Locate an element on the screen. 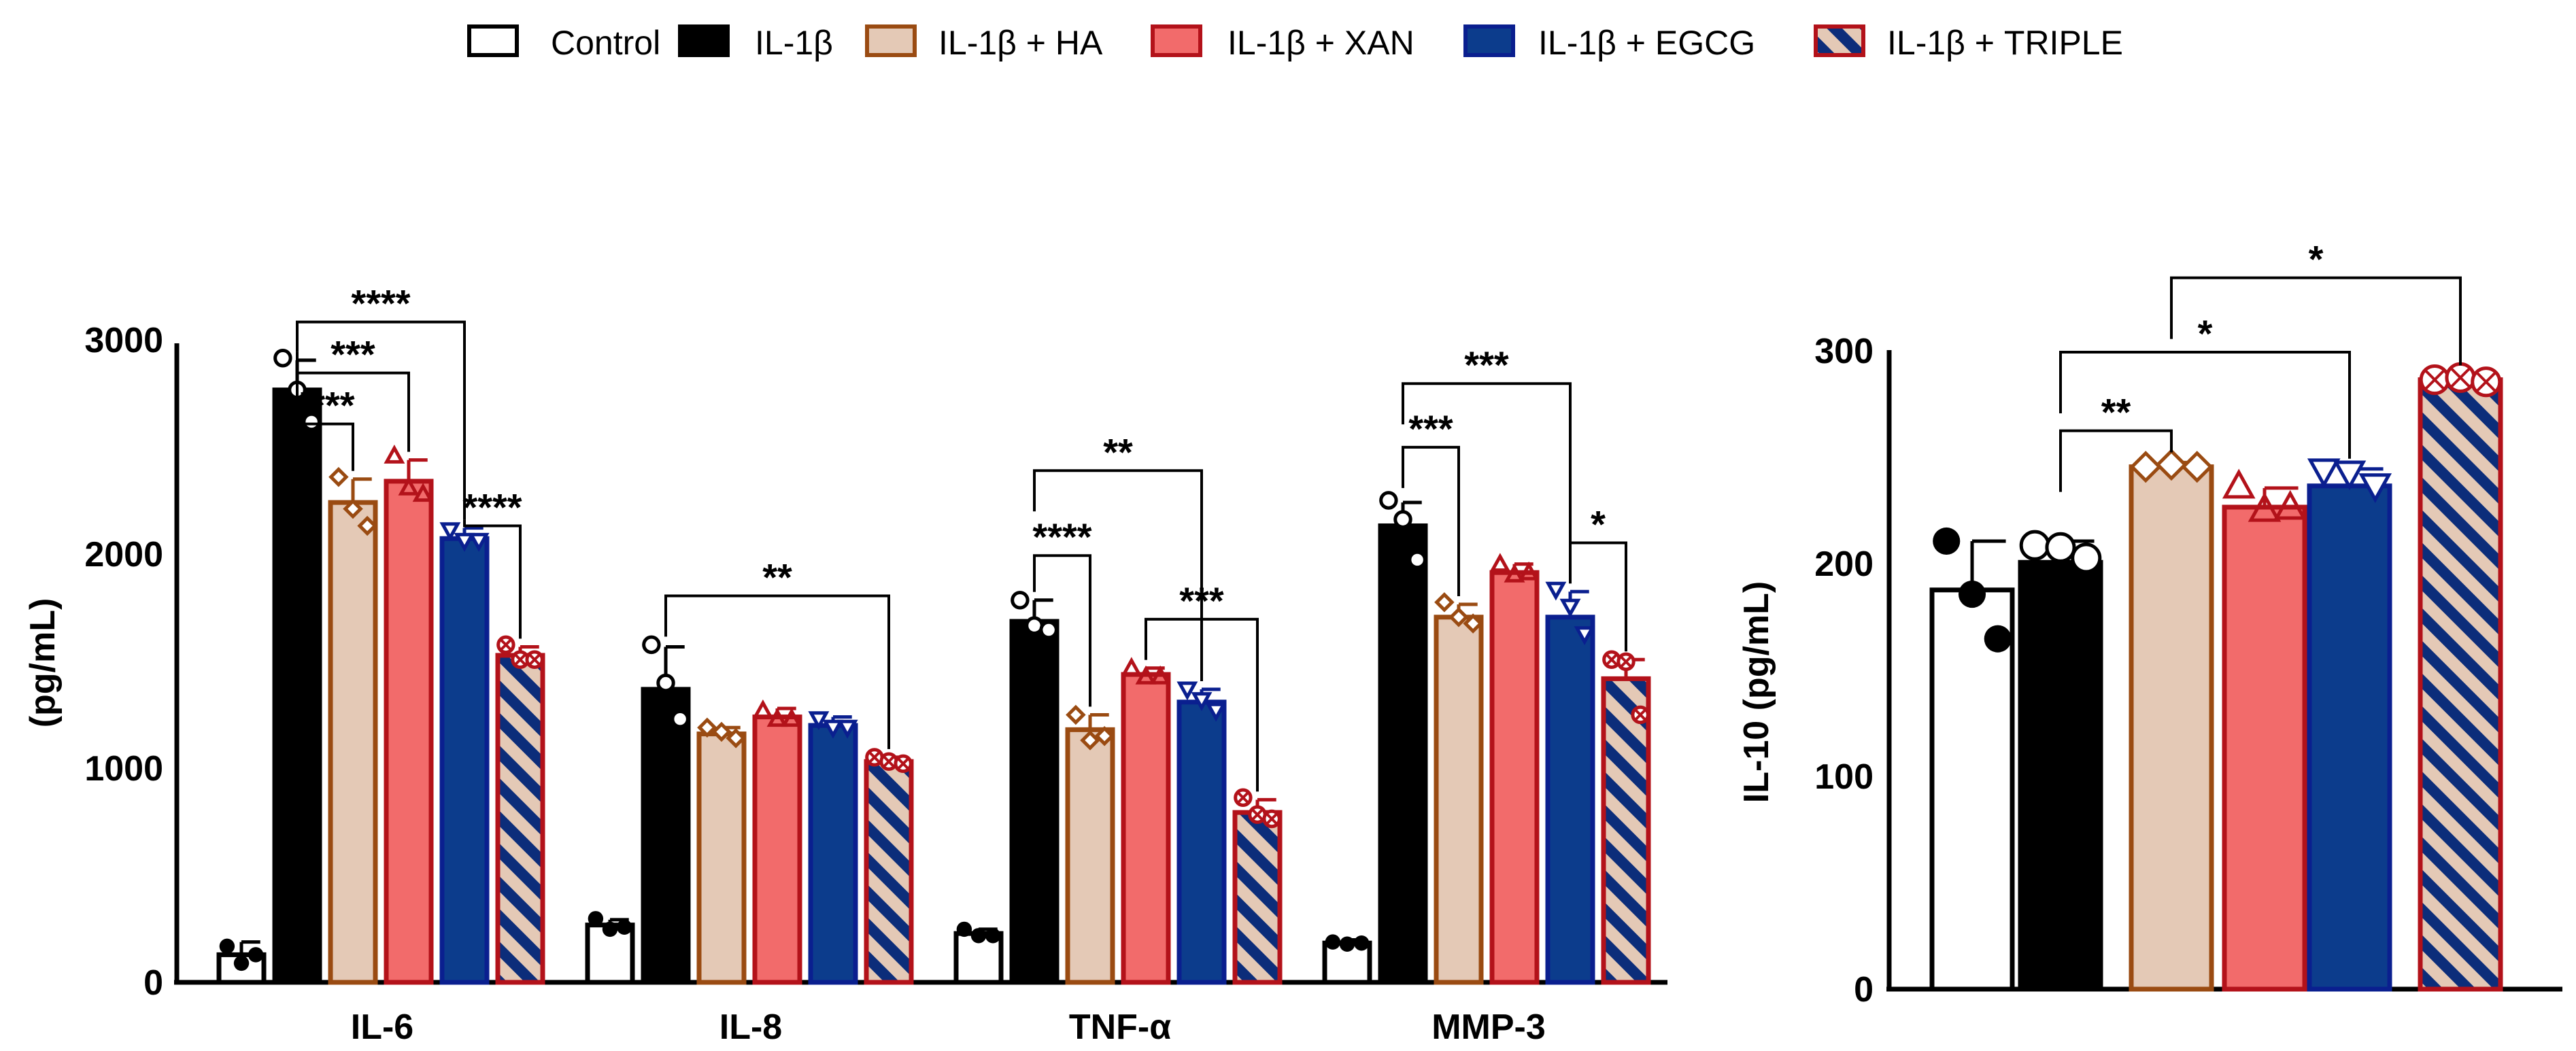  legend-item-xan: IL-1β + XAN is located at coordinates (1282, 43).